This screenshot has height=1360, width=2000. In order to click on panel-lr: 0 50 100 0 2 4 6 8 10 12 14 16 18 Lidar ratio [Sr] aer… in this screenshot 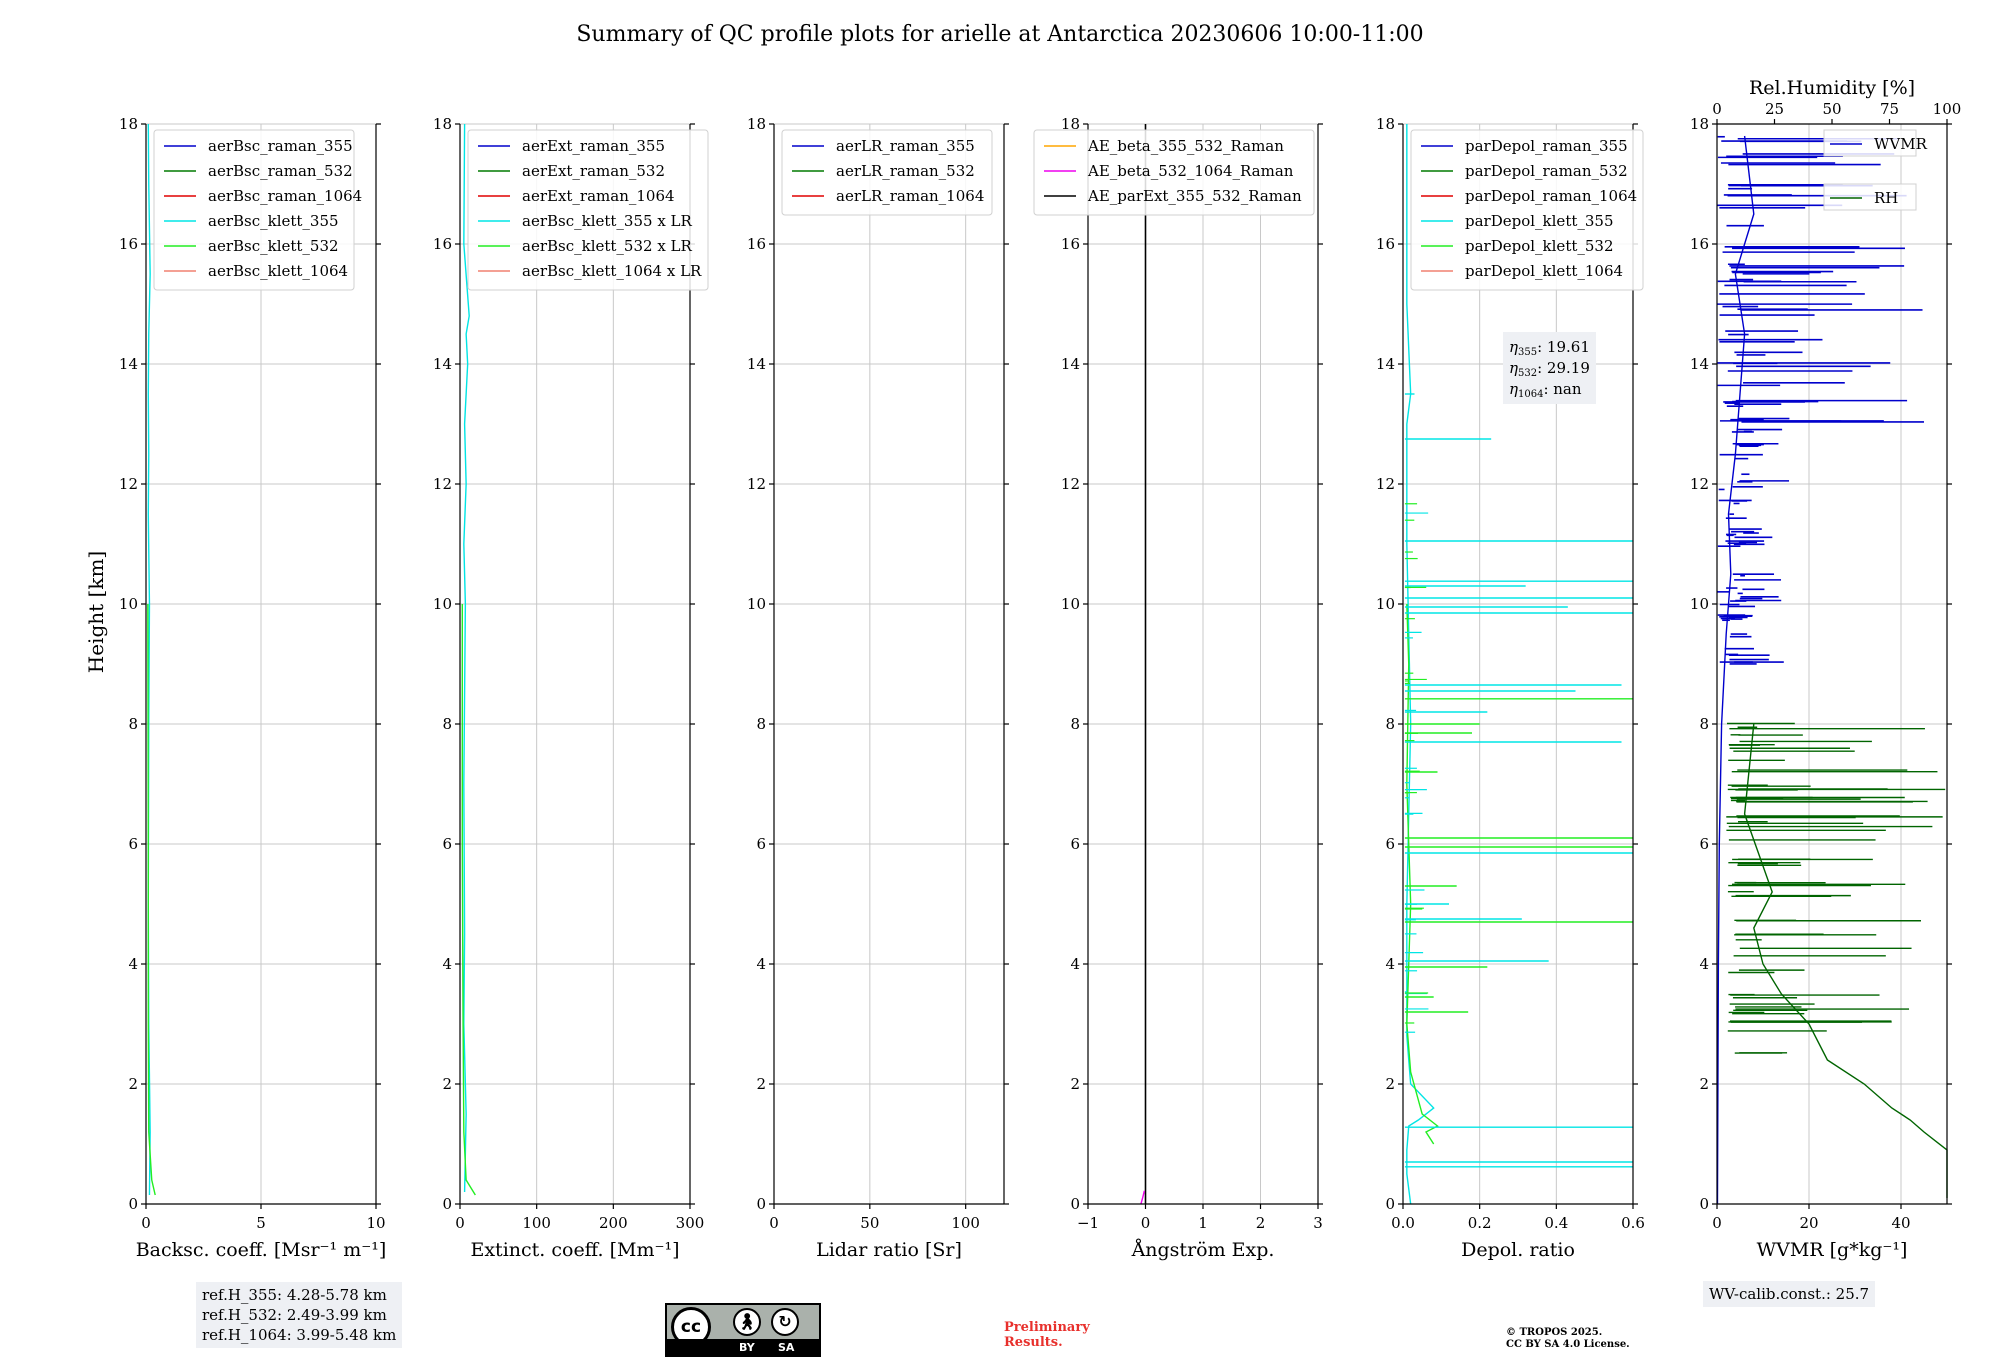, I will do `click(878, 688)`.